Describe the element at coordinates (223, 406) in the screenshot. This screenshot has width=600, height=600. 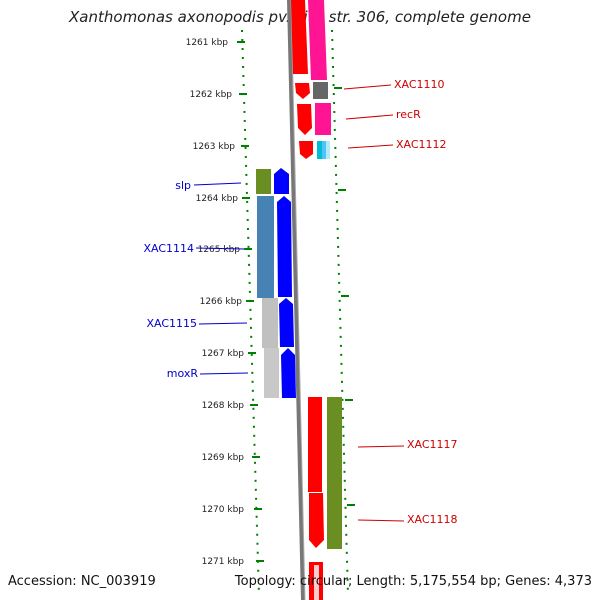
I see `tick-label-1268: 1268 kbp` at that location.